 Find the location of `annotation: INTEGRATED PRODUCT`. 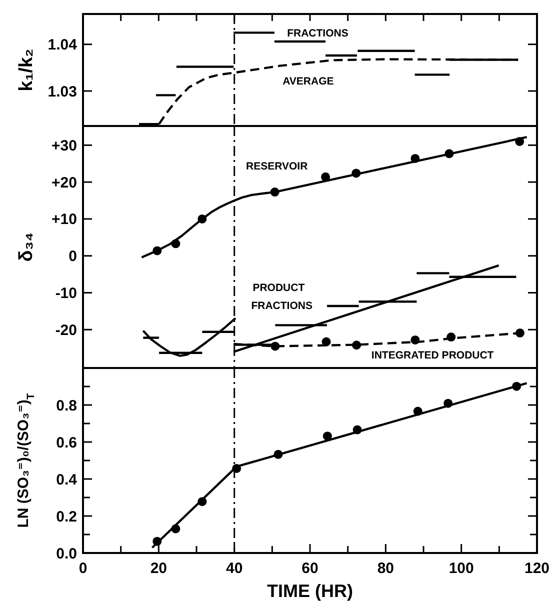

annotation: INTEGRATED PRODUCT is located at coordinates (432, 356).